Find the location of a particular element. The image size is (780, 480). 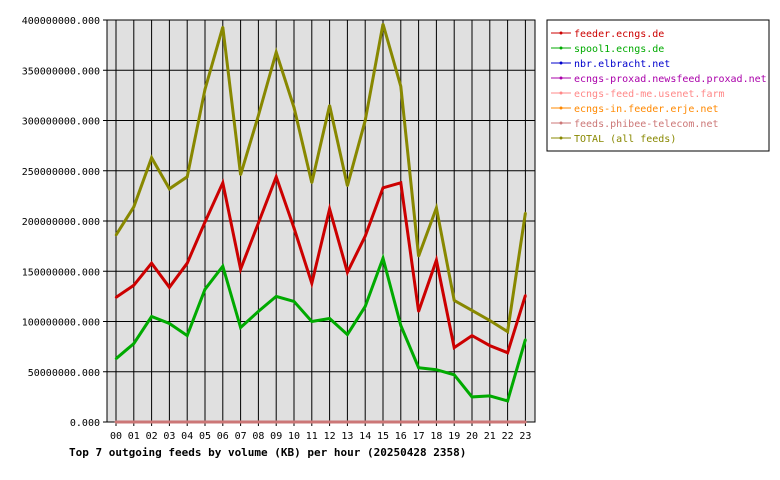

x-tick-label: 17 is located at coordinates (419, 436).